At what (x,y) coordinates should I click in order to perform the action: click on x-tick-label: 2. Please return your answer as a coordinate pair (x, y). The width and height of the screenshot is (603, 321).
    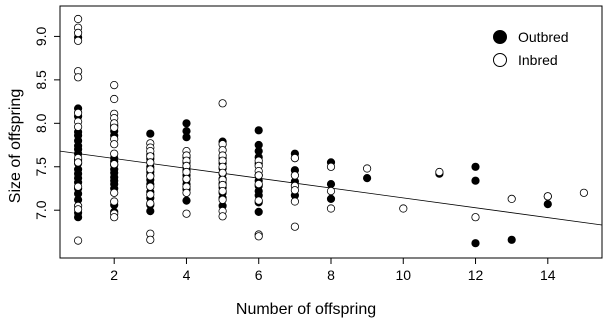
    Looking at the image, I should click on (114, 275).